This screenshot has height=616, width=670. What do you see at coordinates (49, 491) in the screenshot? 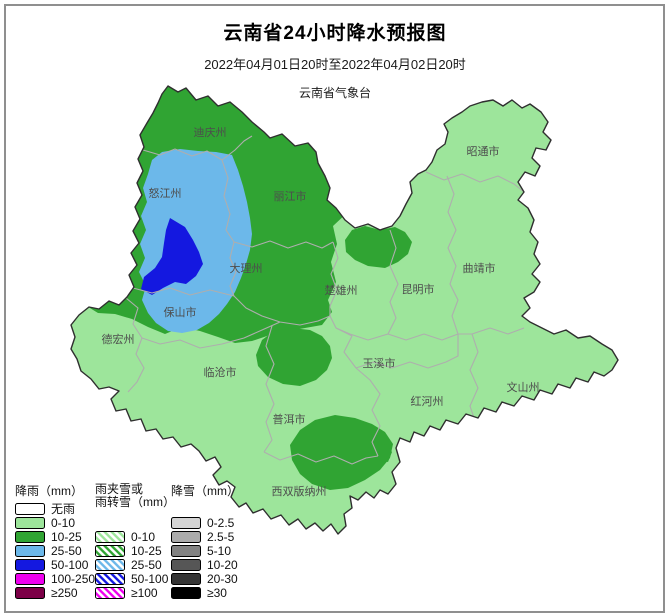
I see `legend-rain-header: 降雨（mm）` at bounding box center [49, 491].